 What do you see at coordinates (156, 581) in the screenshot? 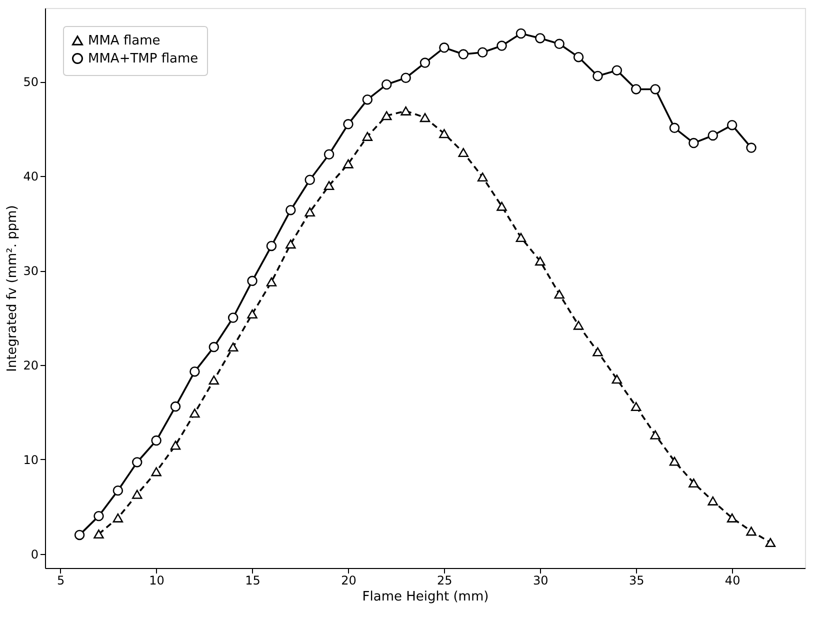
I see `x-tick-label: 10` at bounding box center [156, 581].